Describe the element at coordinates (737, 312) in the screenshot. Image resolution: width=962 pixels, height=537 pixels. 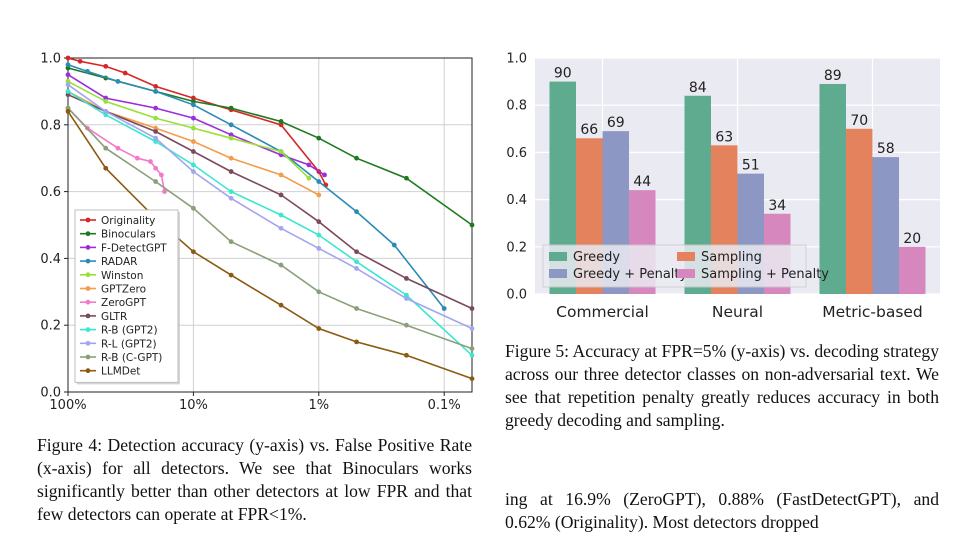
I see `x-tick-label: Neural` at that location.